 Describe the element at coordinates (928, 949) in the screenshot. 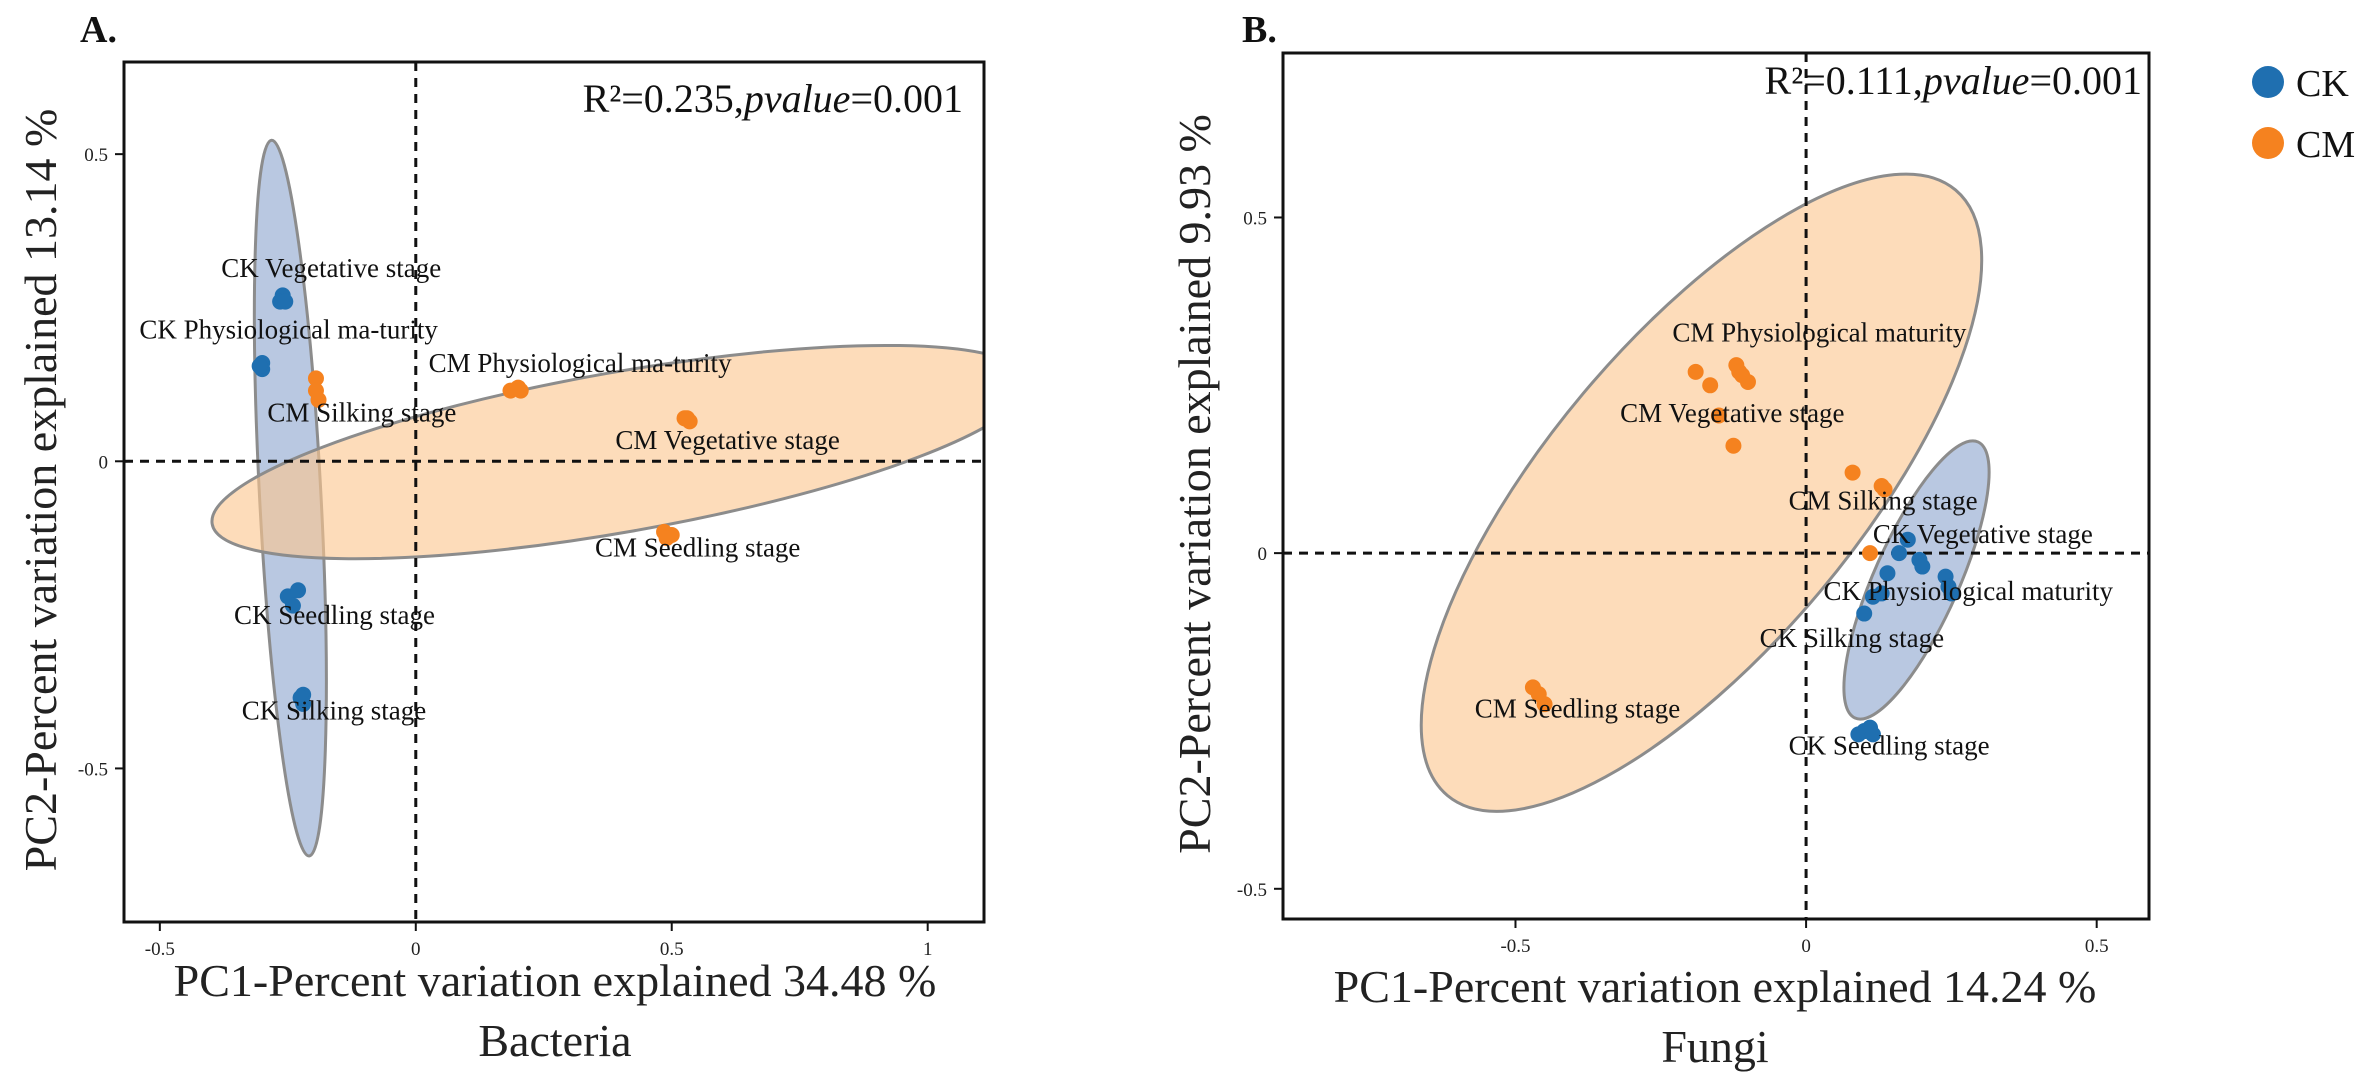

I see `panel-a-x-tick-label: 1` at that location.